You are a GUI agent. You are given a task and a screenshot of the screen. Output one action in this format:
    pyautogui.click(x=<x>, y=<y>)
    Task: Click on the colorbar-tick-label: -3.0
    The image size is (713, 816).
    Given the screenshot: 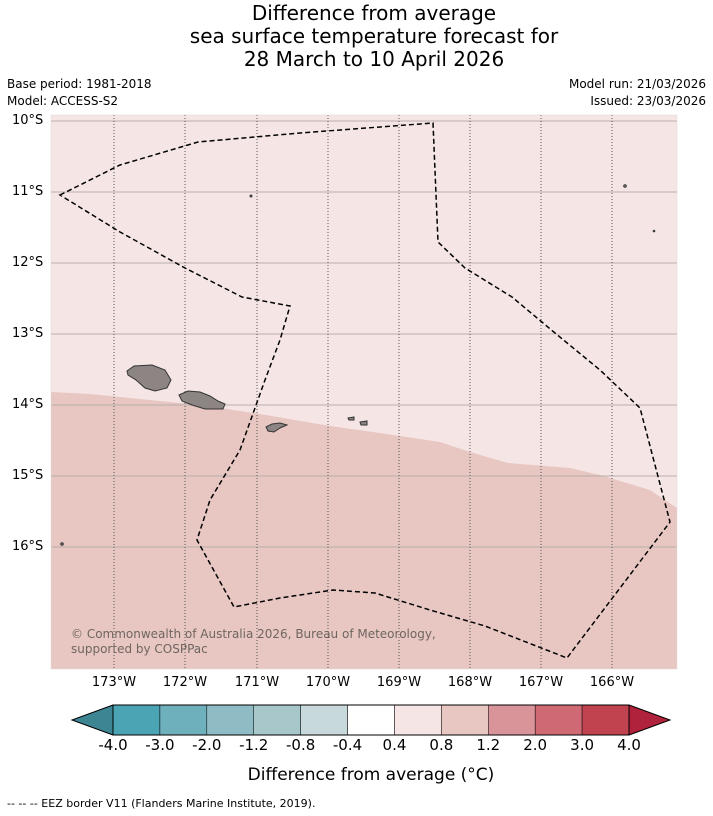 What is the action you would take?
    pyautogui.click(x=160, y=745)
    